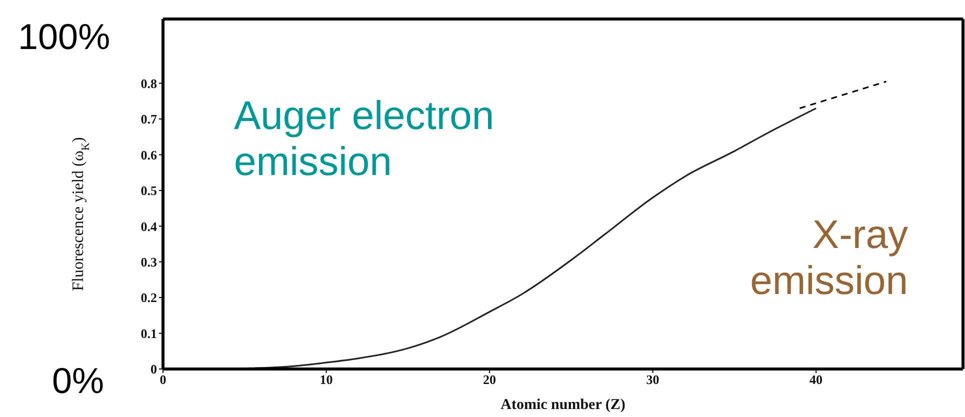  I want to click on y-tick-label: 0.4, so click(149, 226).